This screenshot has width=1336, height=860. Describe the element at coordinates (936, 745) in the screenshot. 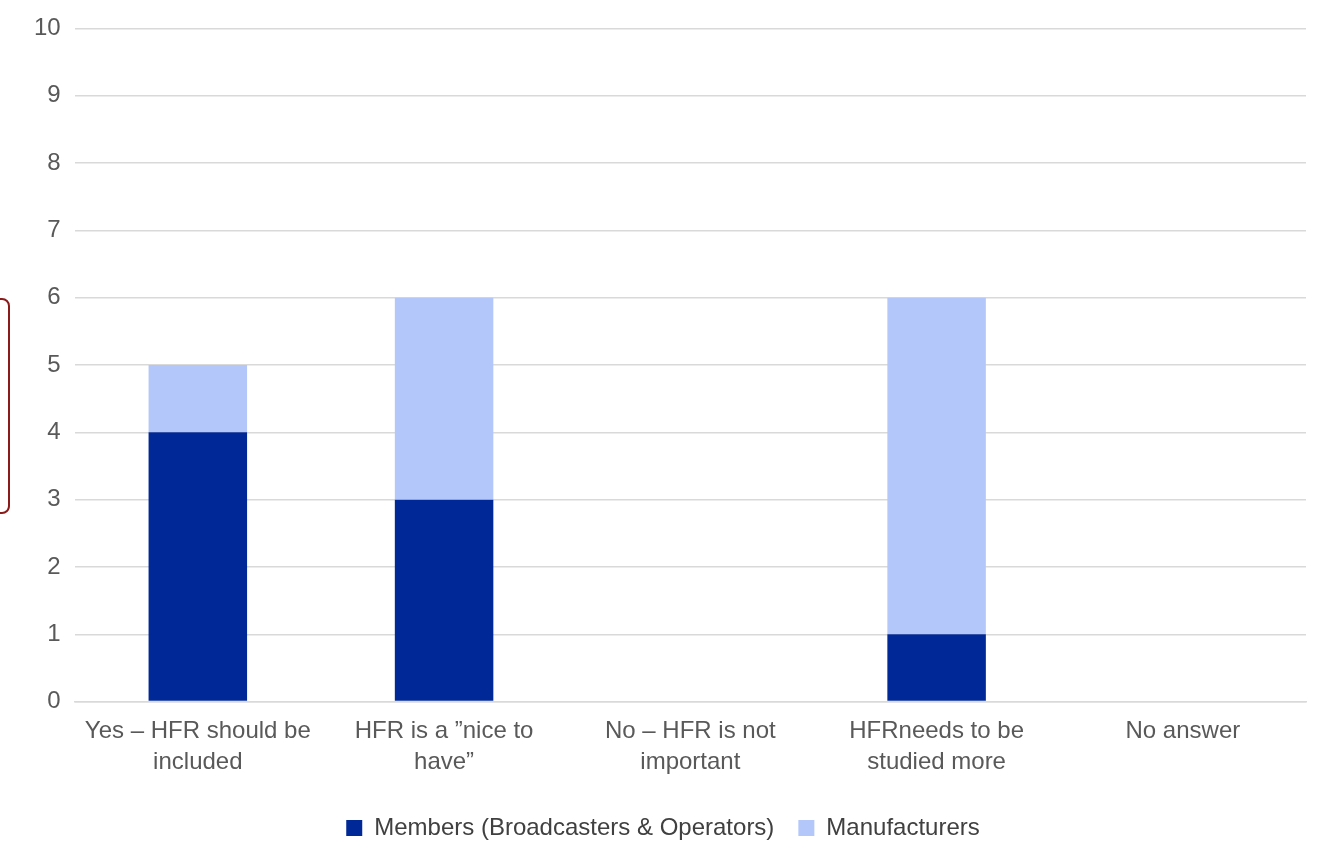

I see `x-tick-label: HFRneeds to be studied more` at that location.